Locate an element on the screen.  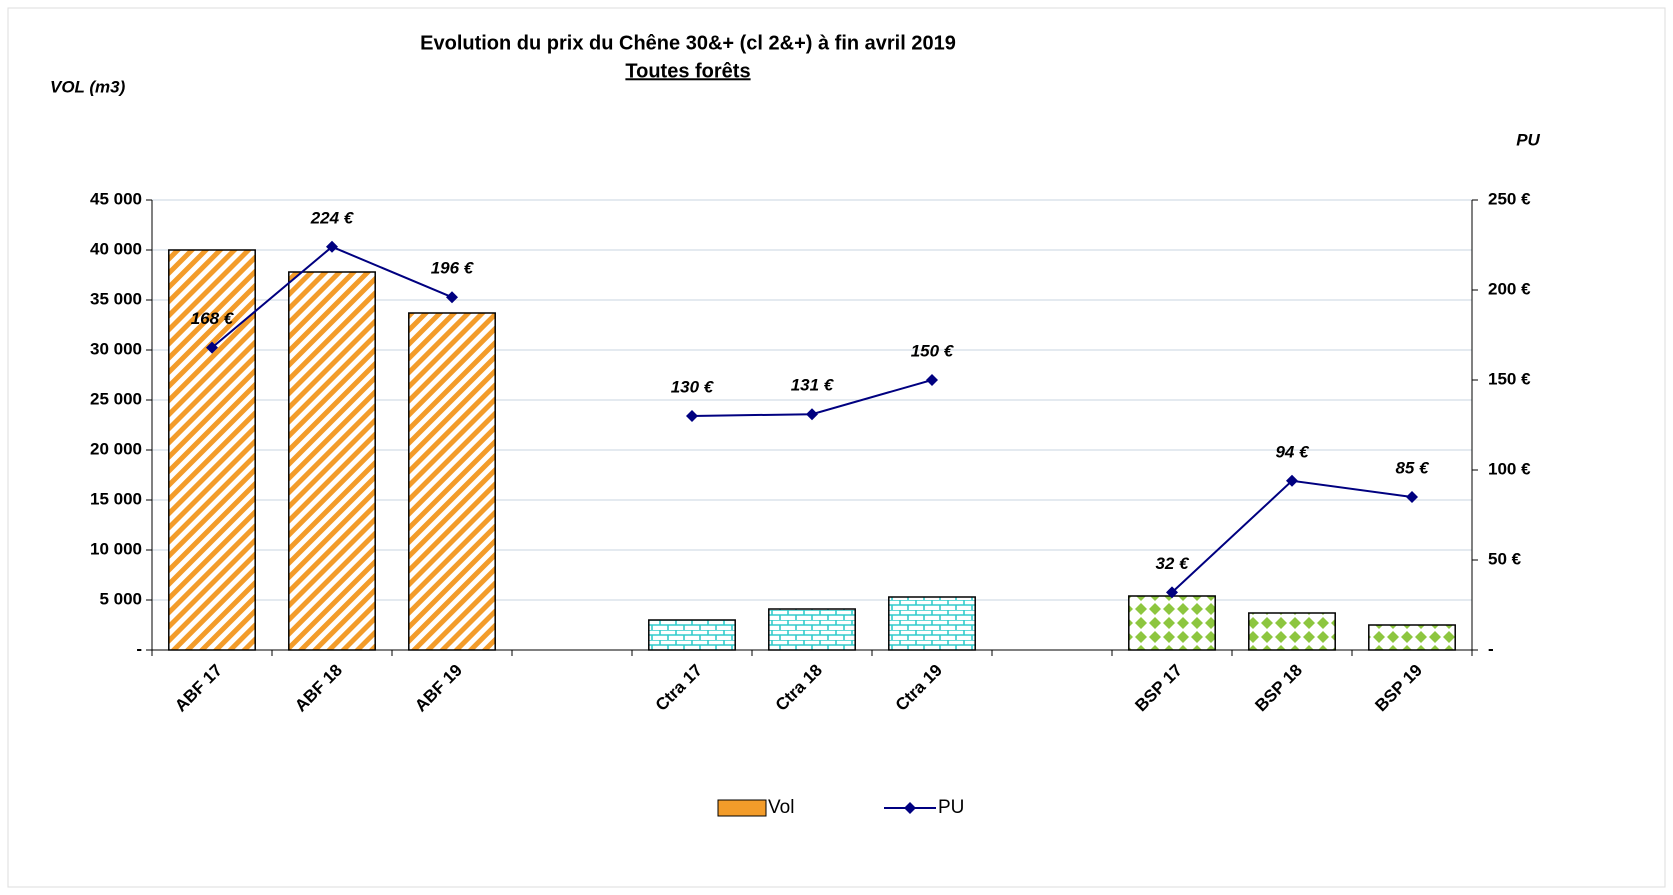
data-label: 32 € is located at coordinates (1172, 563).